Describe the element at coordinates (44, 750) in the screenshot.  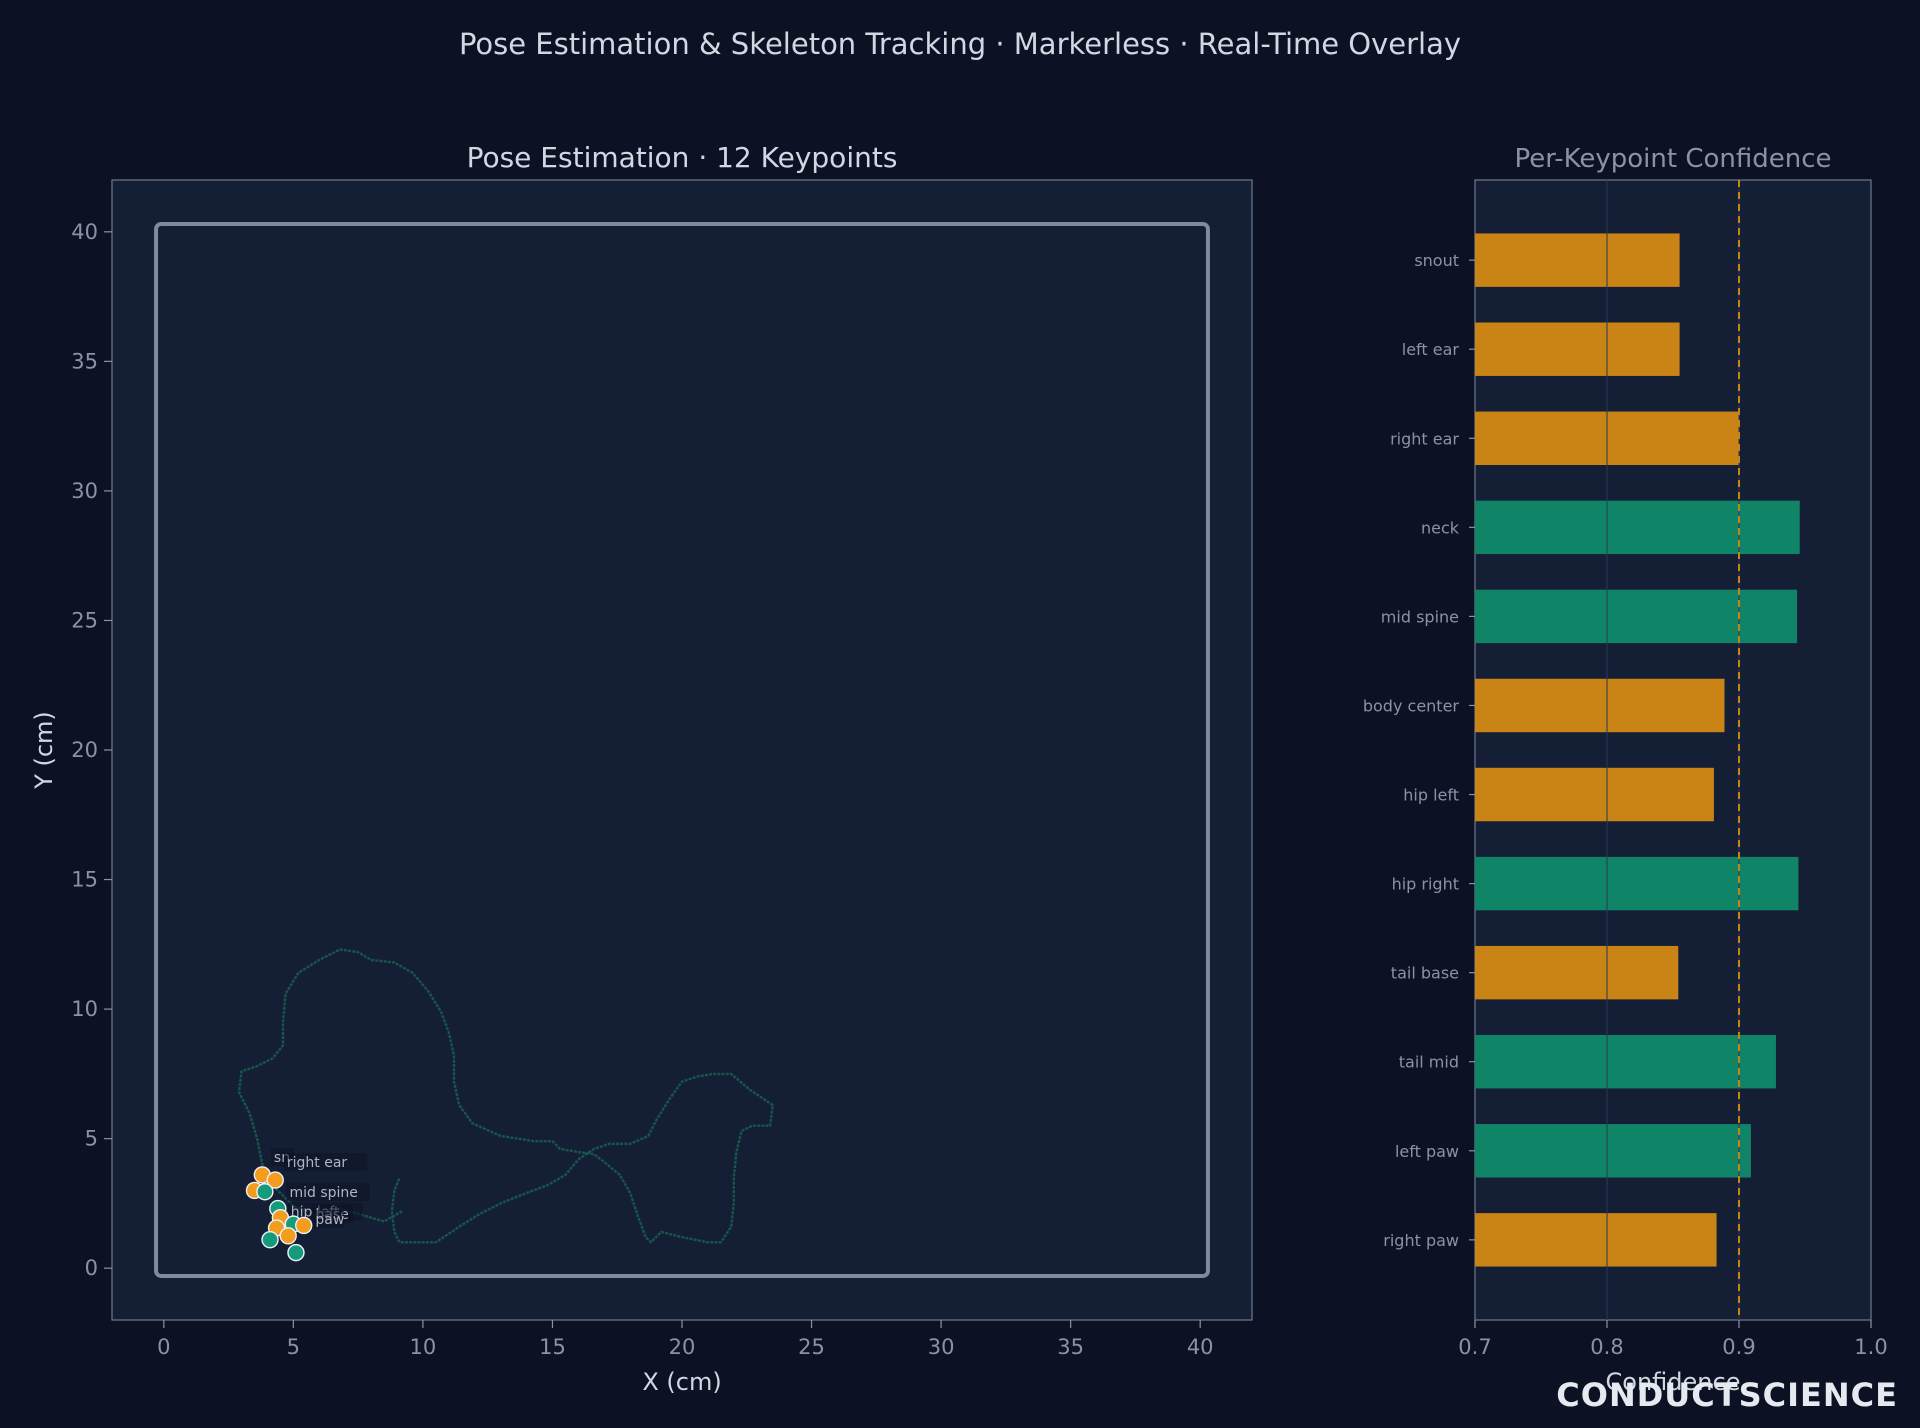
I see `pose-y-axis-label: Y (cm)` at that location.